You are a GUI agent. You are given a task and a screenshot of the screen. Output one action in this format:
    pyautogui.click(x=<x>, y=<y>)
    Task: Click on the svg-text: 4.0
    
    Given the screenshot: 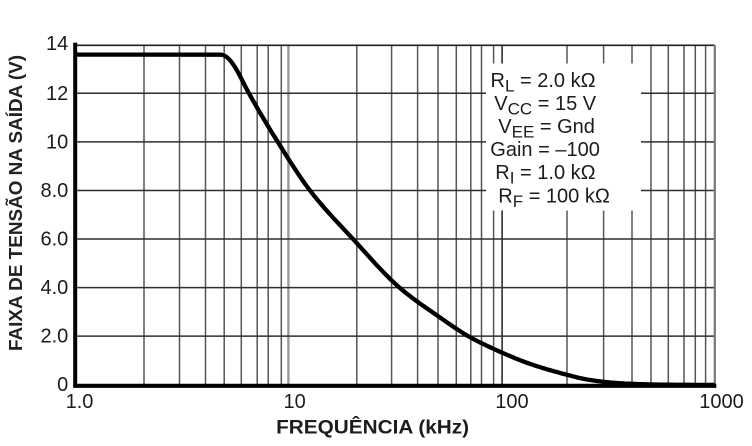 What is the action you would take?
    pyautogui.click(x=54, y=288)
    